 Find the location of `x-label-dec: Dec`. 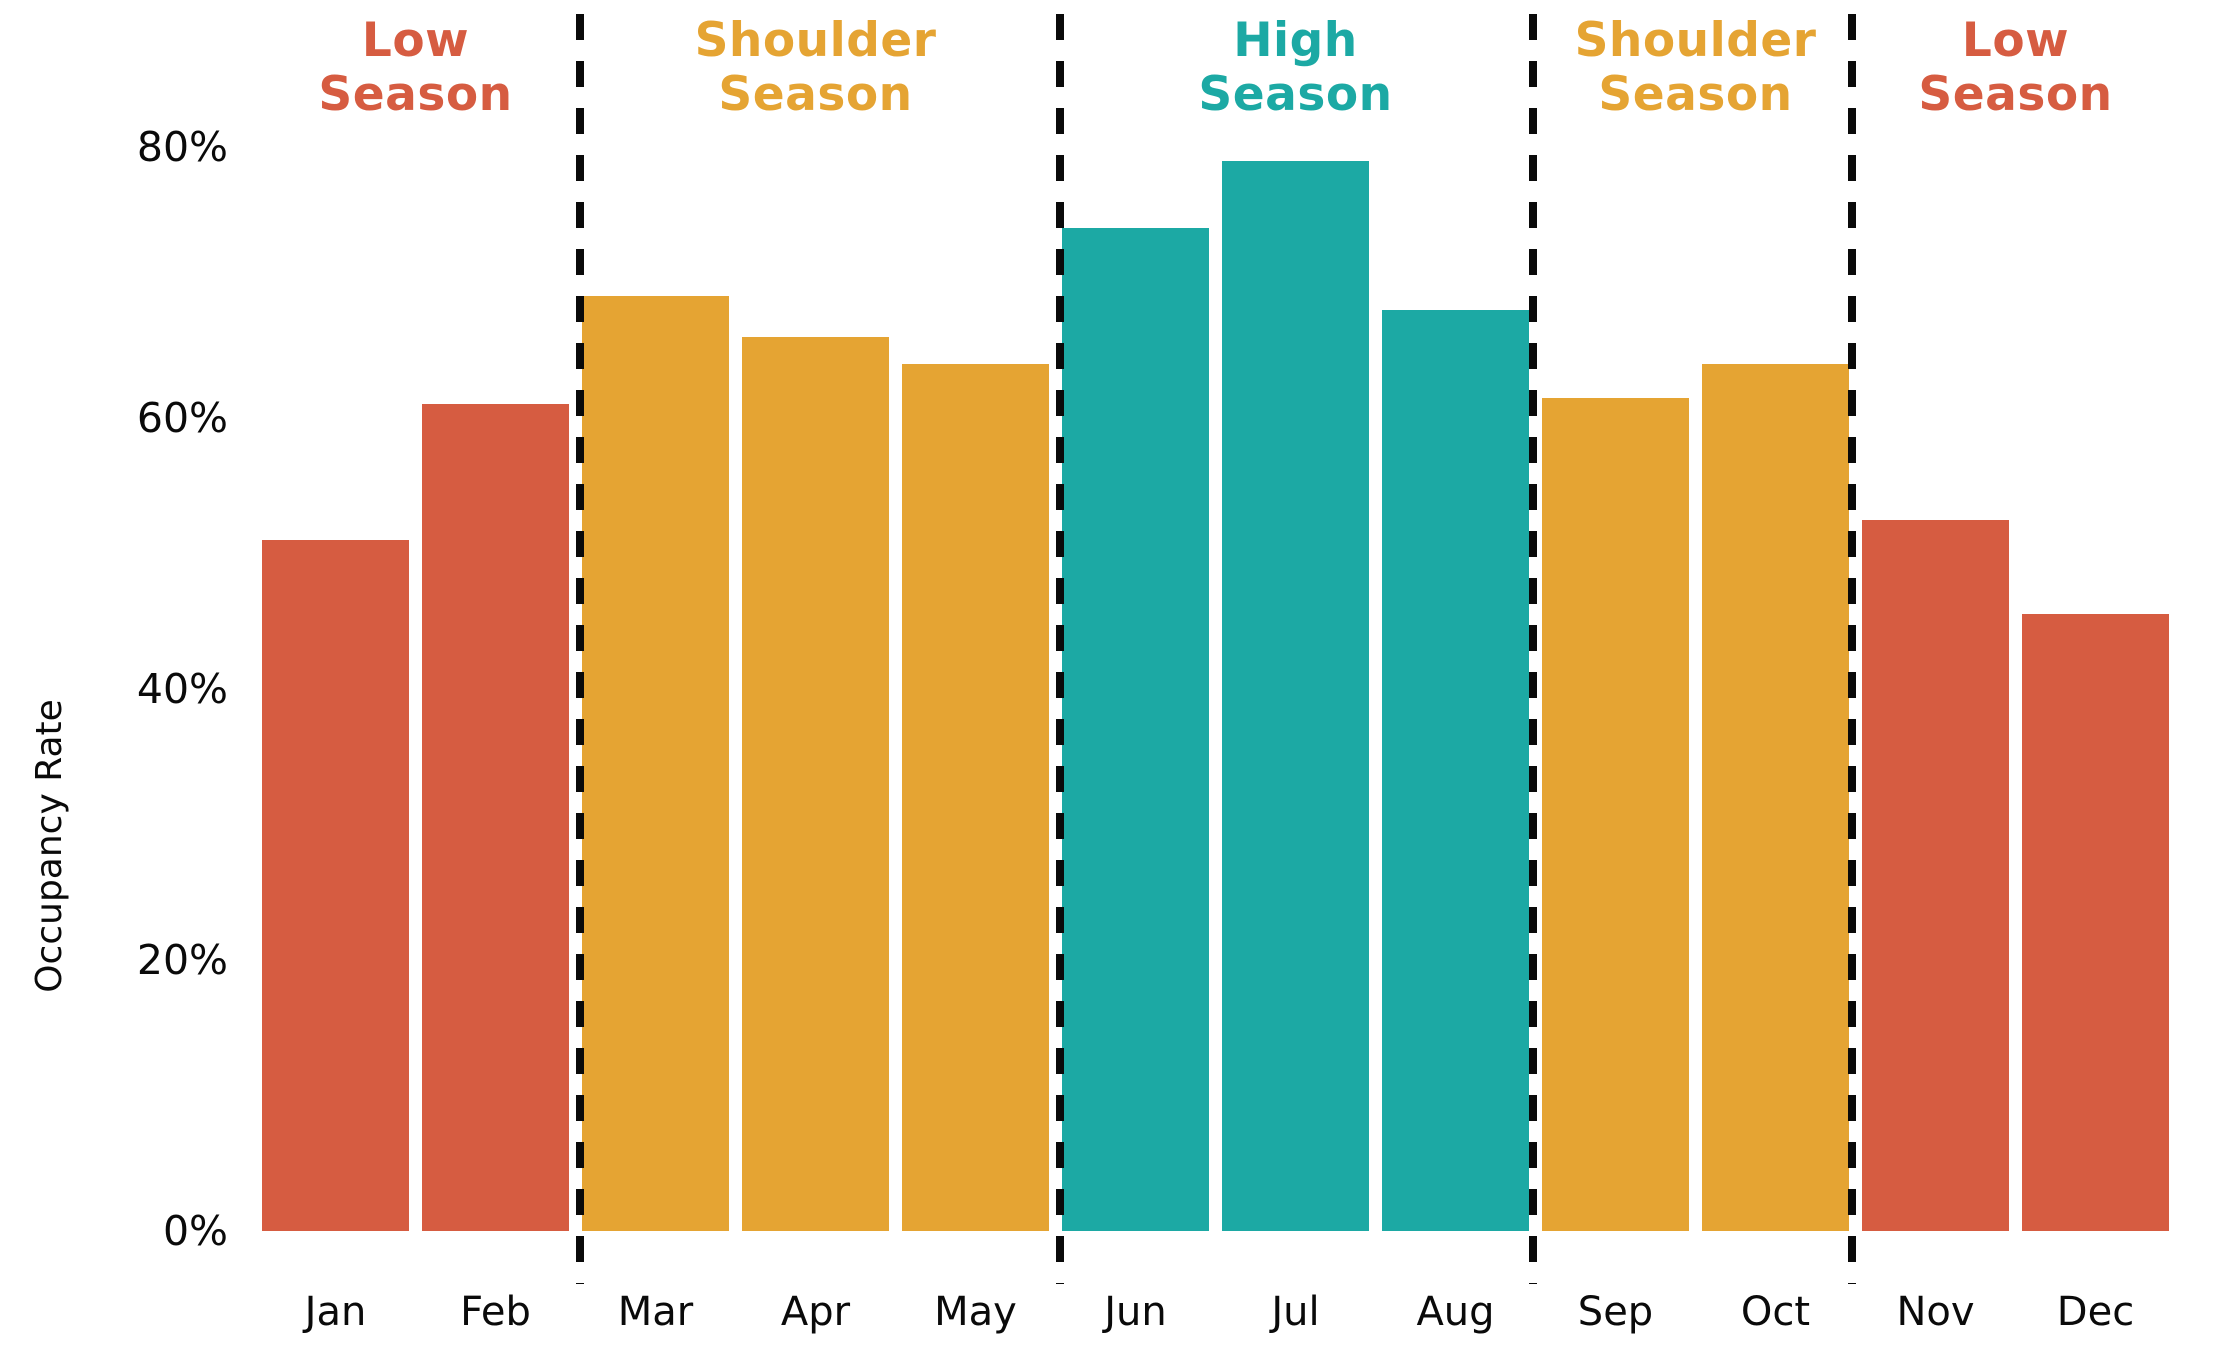

x-label-dec: Dec is located at coordinates (2095, 1312).